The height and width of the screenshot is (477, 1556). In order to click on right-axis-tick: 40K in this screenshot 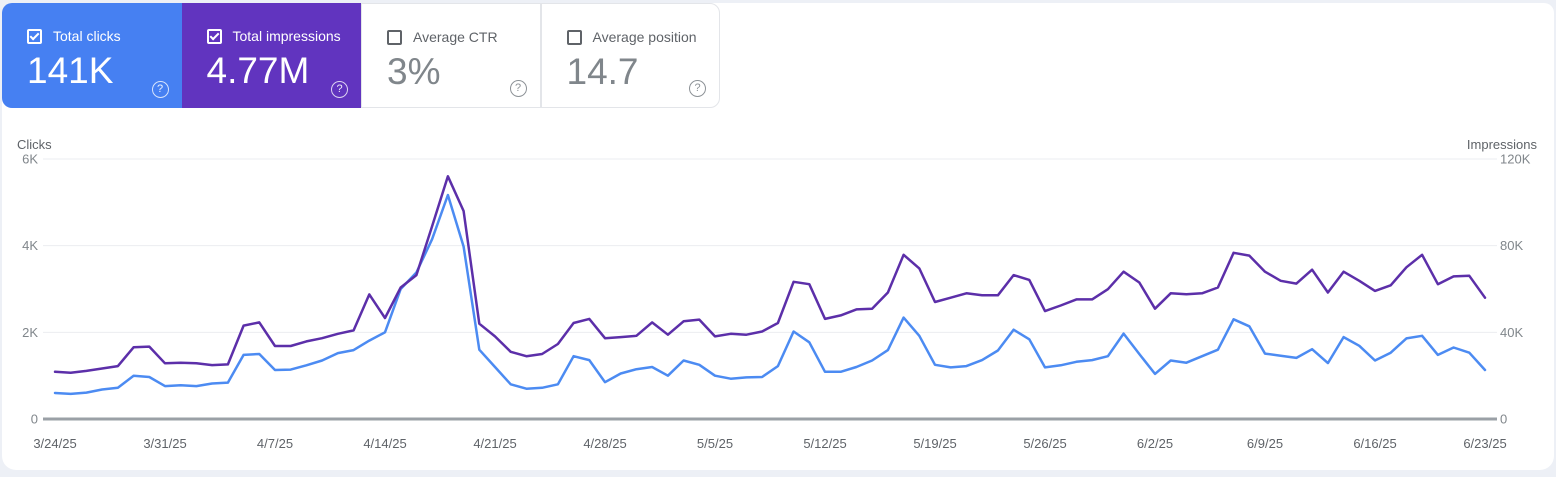, I will do `click(1511, 332)`.